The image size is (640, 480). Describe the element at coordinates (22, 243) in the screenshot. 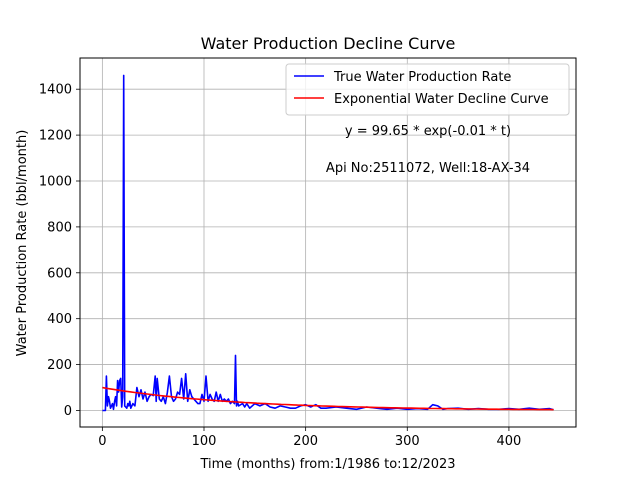

I see `y-axis-title: Water Production Rate (bbl/month)` at that location.